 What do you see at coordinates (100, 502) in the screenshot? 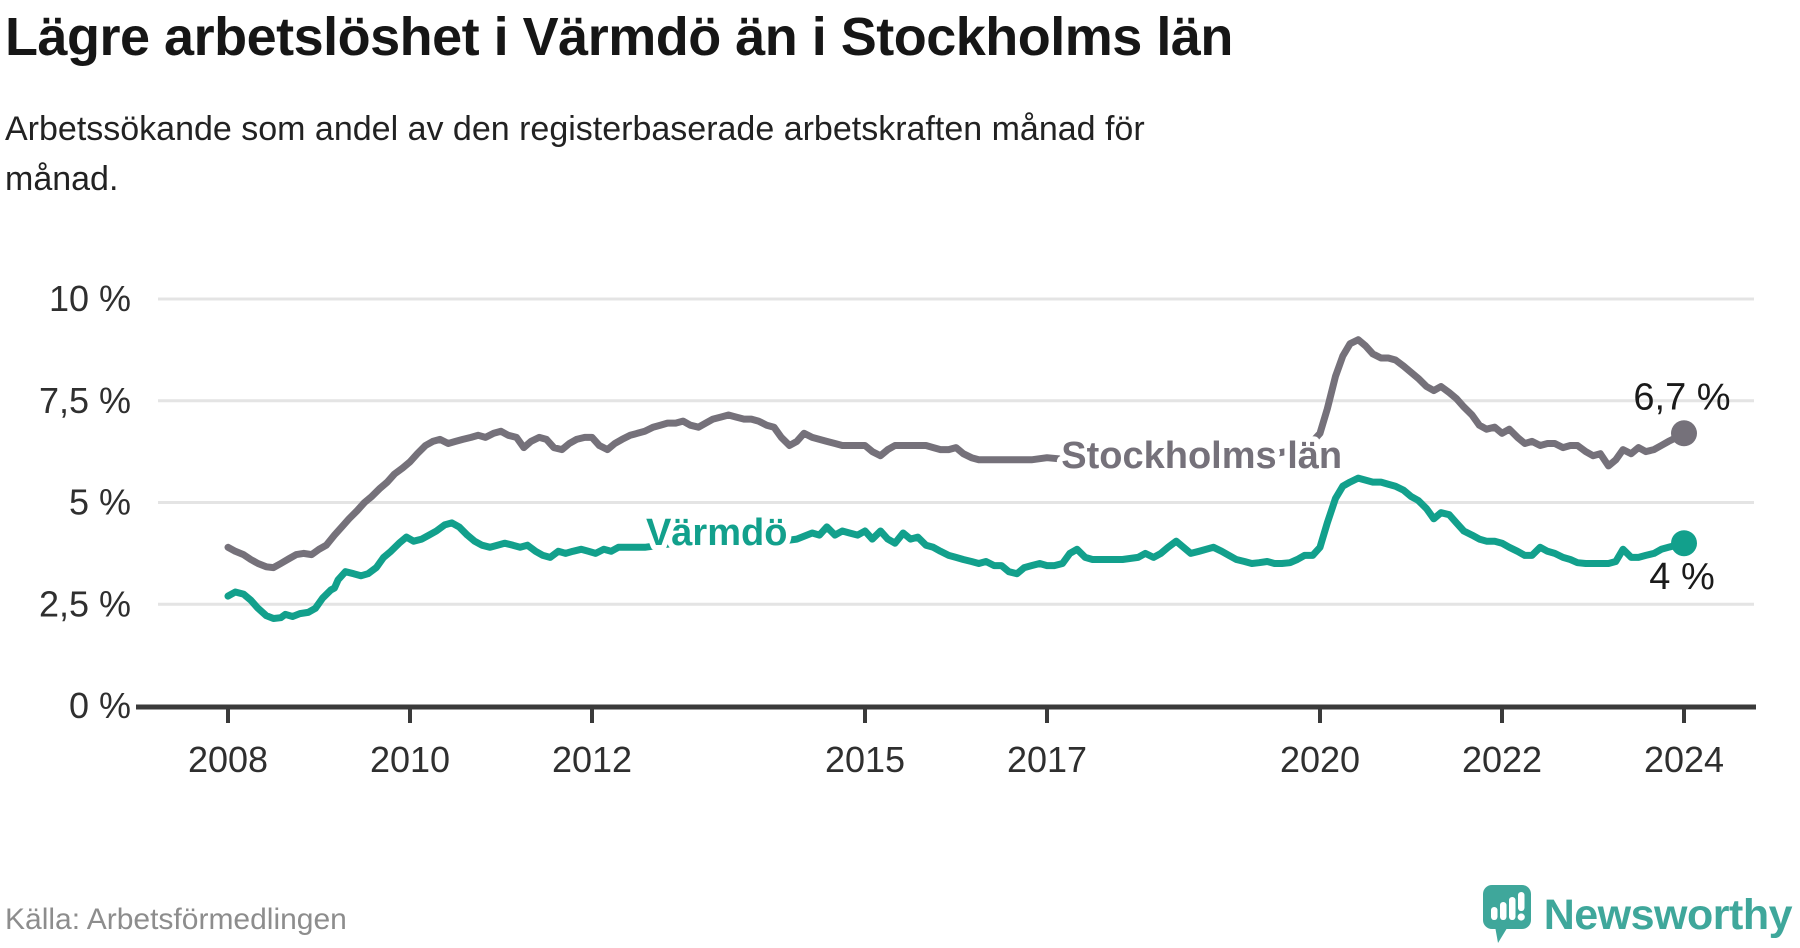
I see `y-tick-label: 5 %` at bounding box center [100, 502].